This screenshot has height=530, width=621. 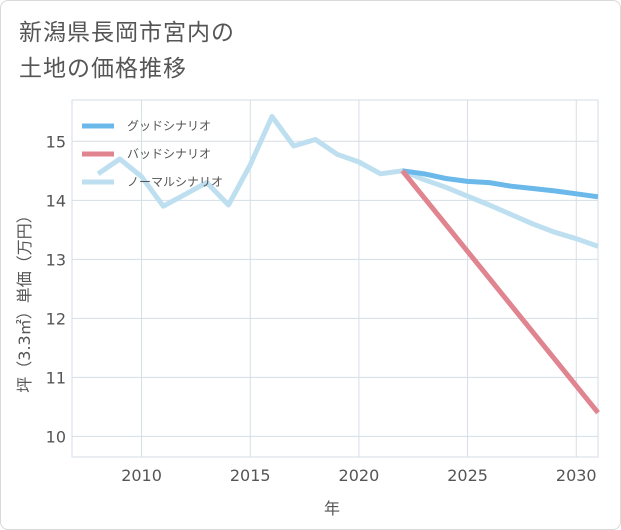 I want to click on x-axis-label: 年, so click(x=332, y=508).